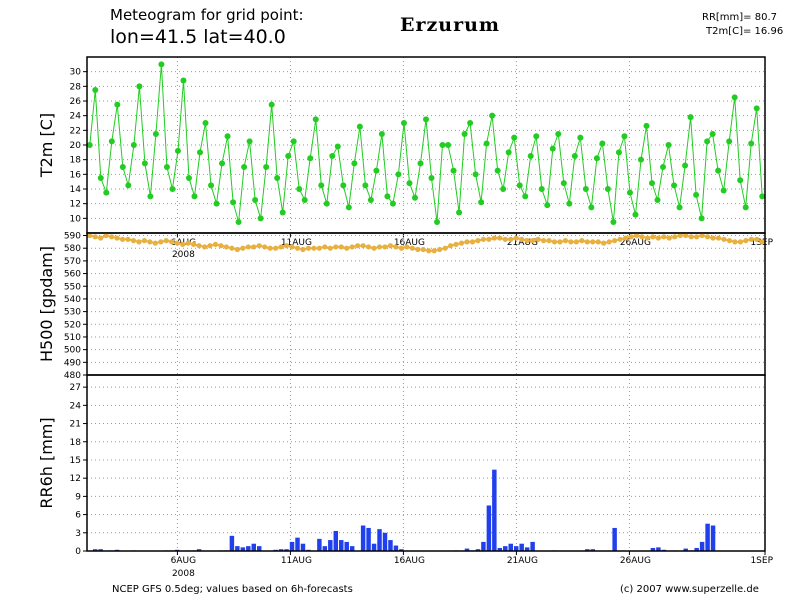 The image size is (800, 600). Describe the element at coordinates (76, 219) in the screenshot. I see `y-tick-label: 10` at that location.